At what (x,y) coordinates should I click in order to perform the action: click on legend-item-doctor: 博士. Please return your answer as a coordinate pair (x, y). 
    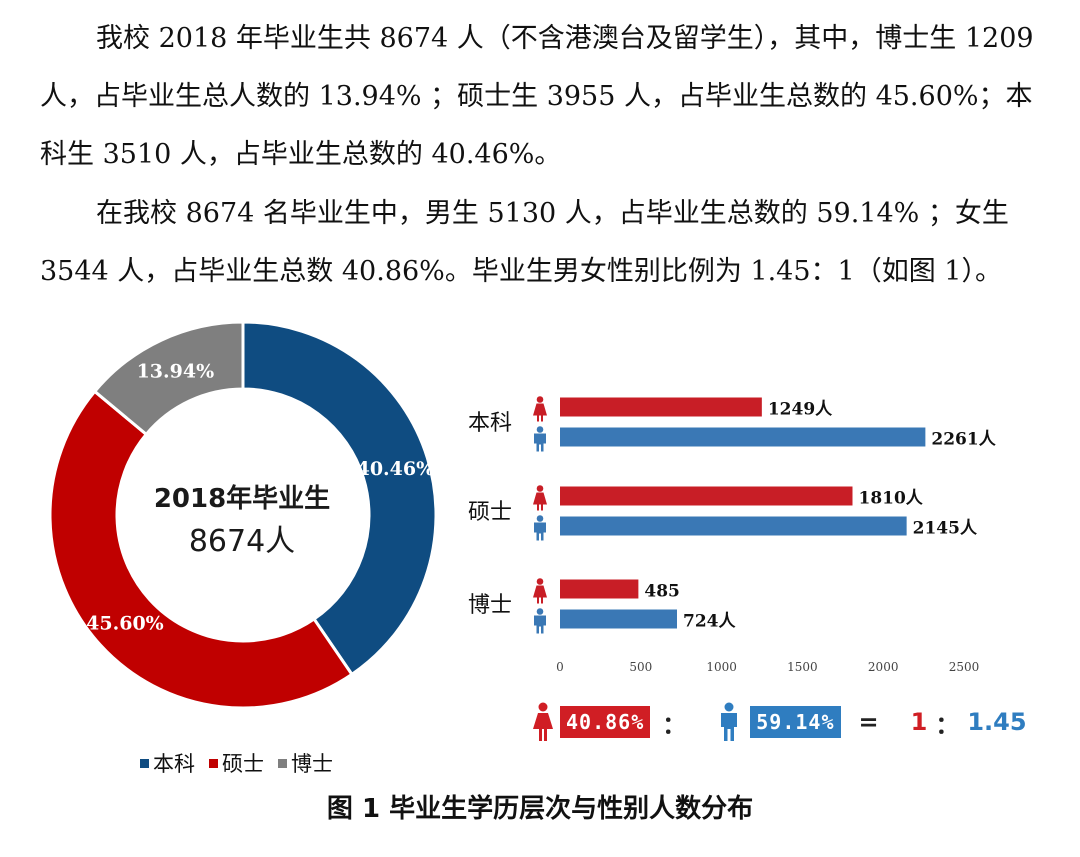
    Looking at the image, I should click on (305, 763).